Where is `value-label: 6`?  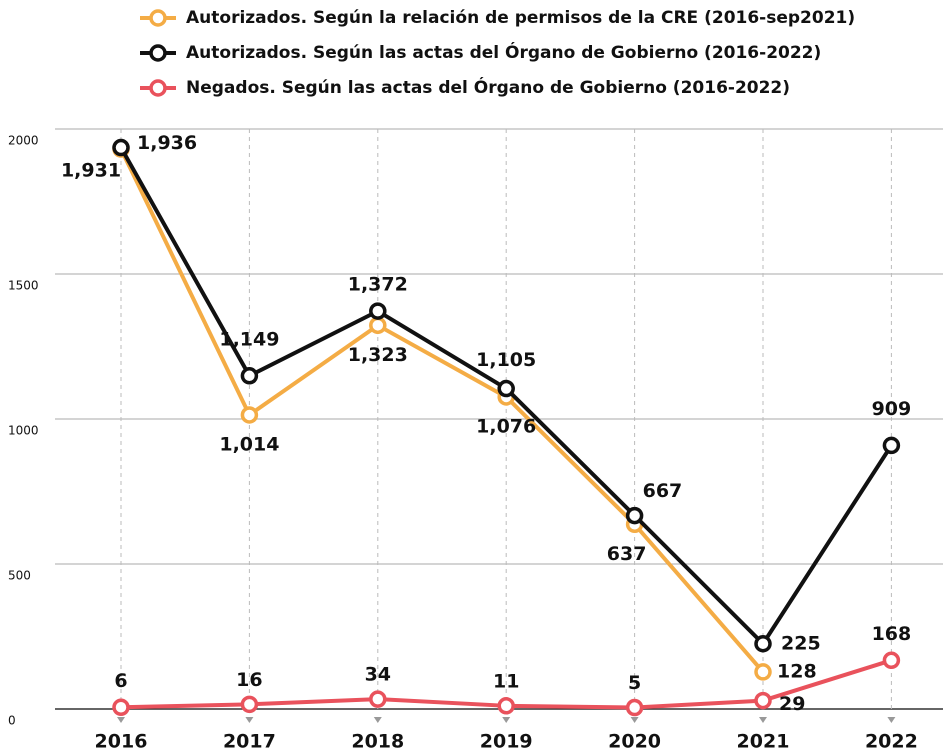
value-label: 6 is located at coordinates (120, 681).